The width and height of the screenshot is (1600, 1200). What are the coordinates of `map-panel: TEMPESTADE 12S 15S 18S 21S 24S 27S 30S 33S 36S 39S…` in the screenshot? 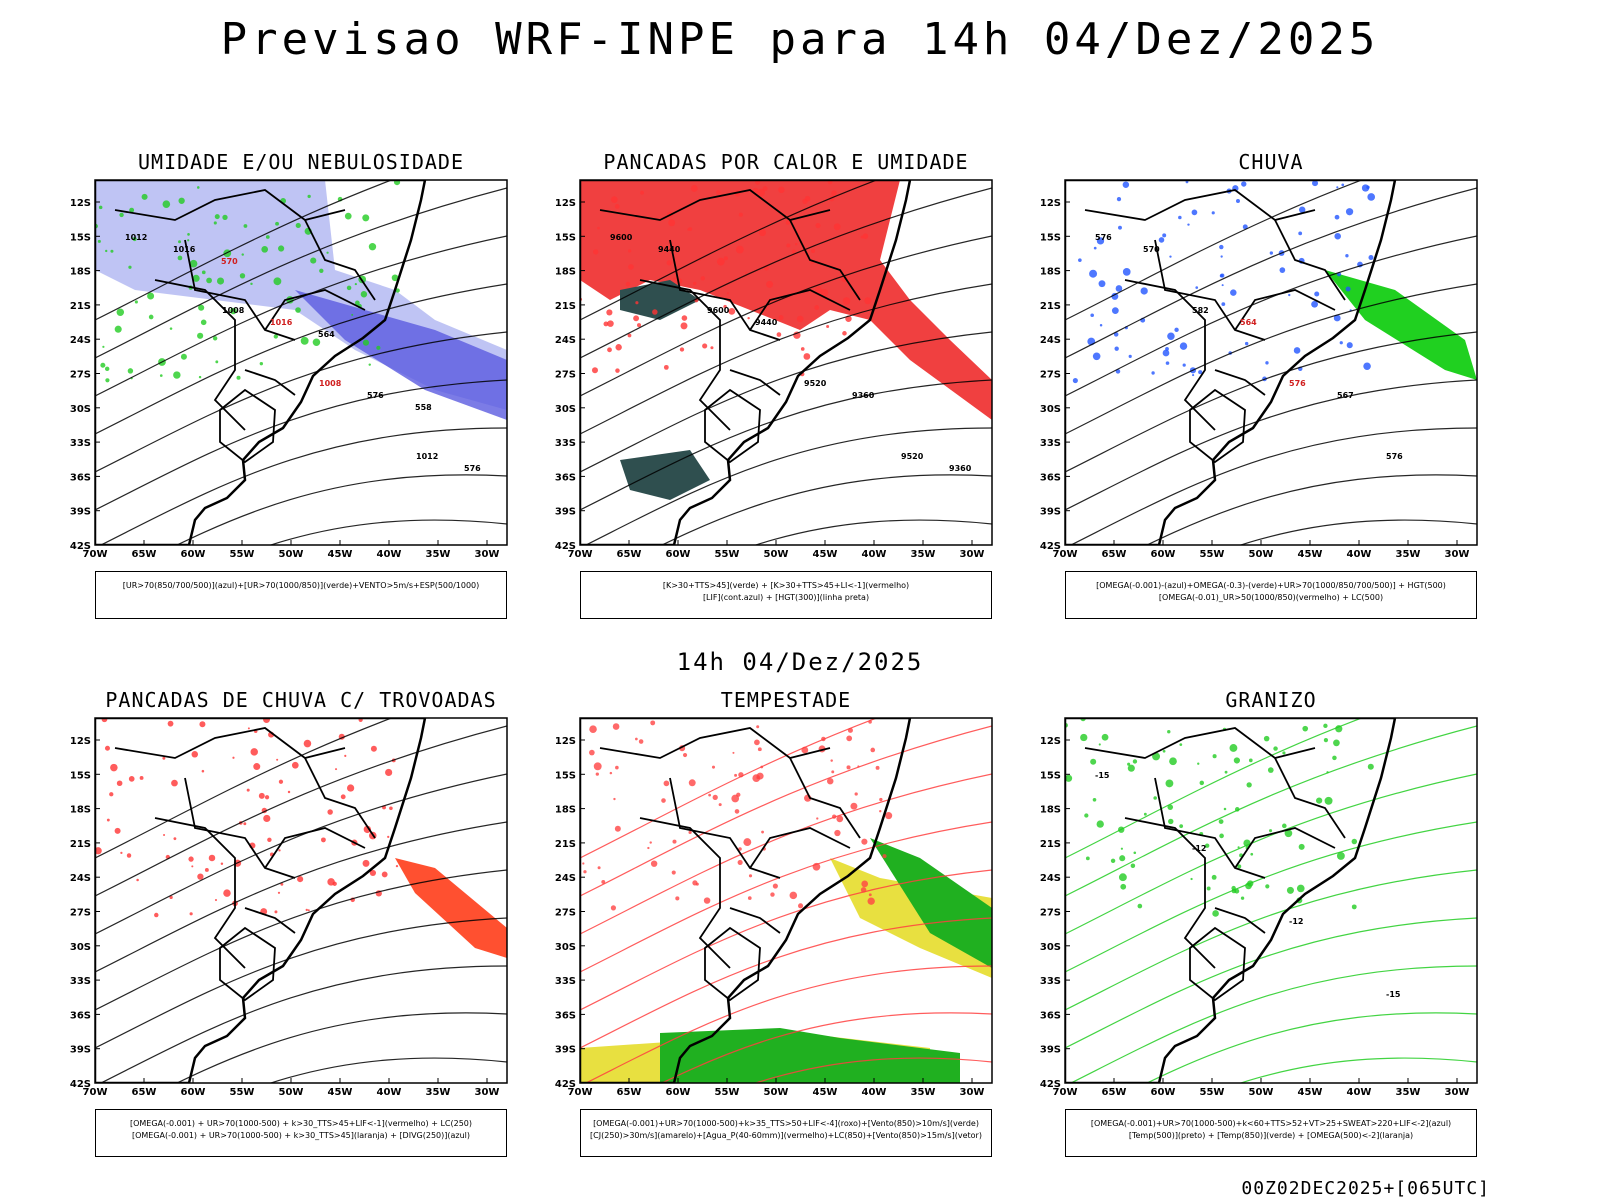 It's located at (767, 922).